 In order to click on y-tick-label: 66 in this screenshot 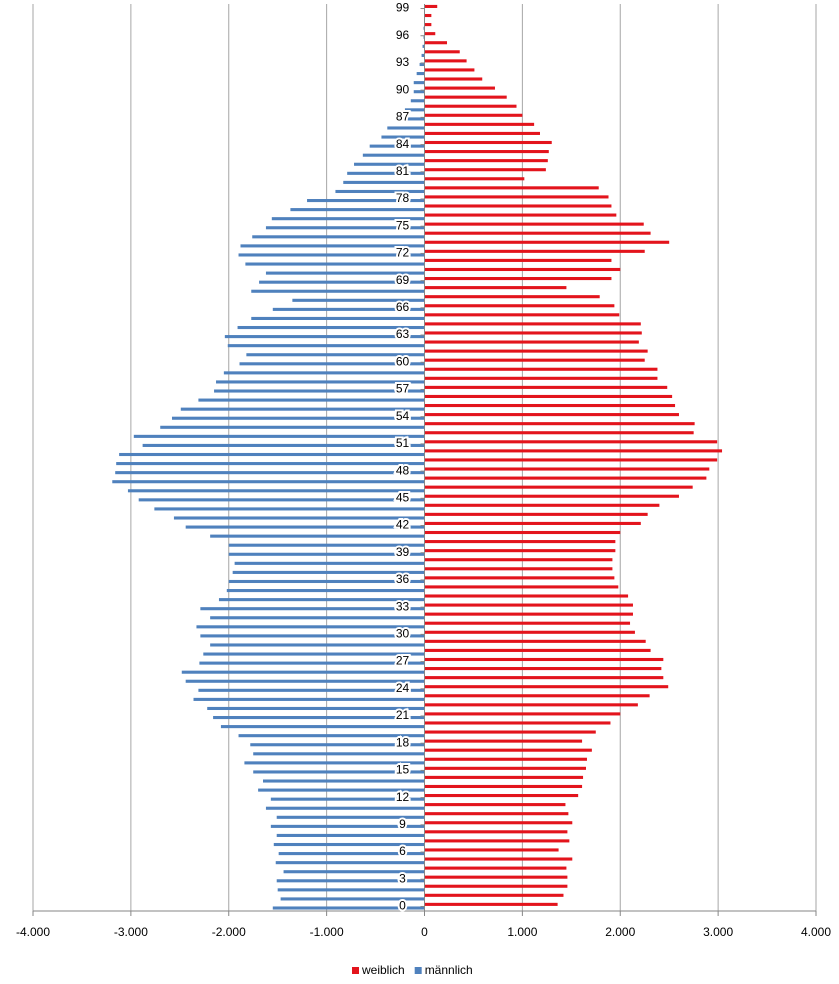, I will do `click(403, 307)`.